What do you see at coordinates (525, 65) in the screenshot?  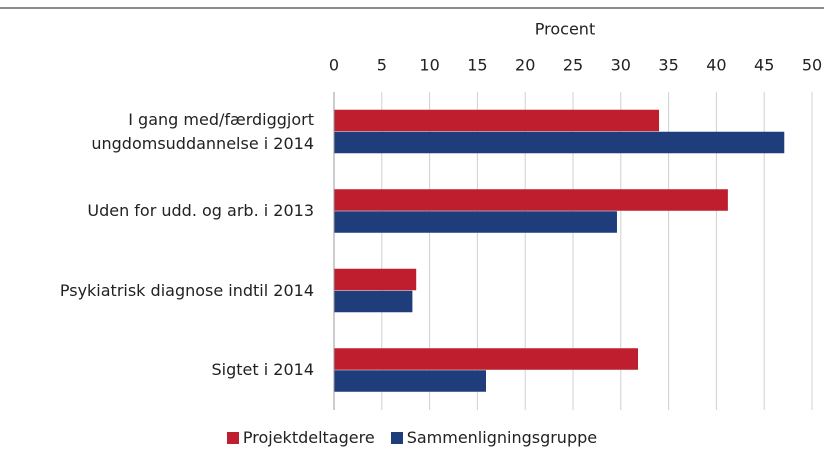 I see `x-tick-label: 20` at bounding box center [525, 65].